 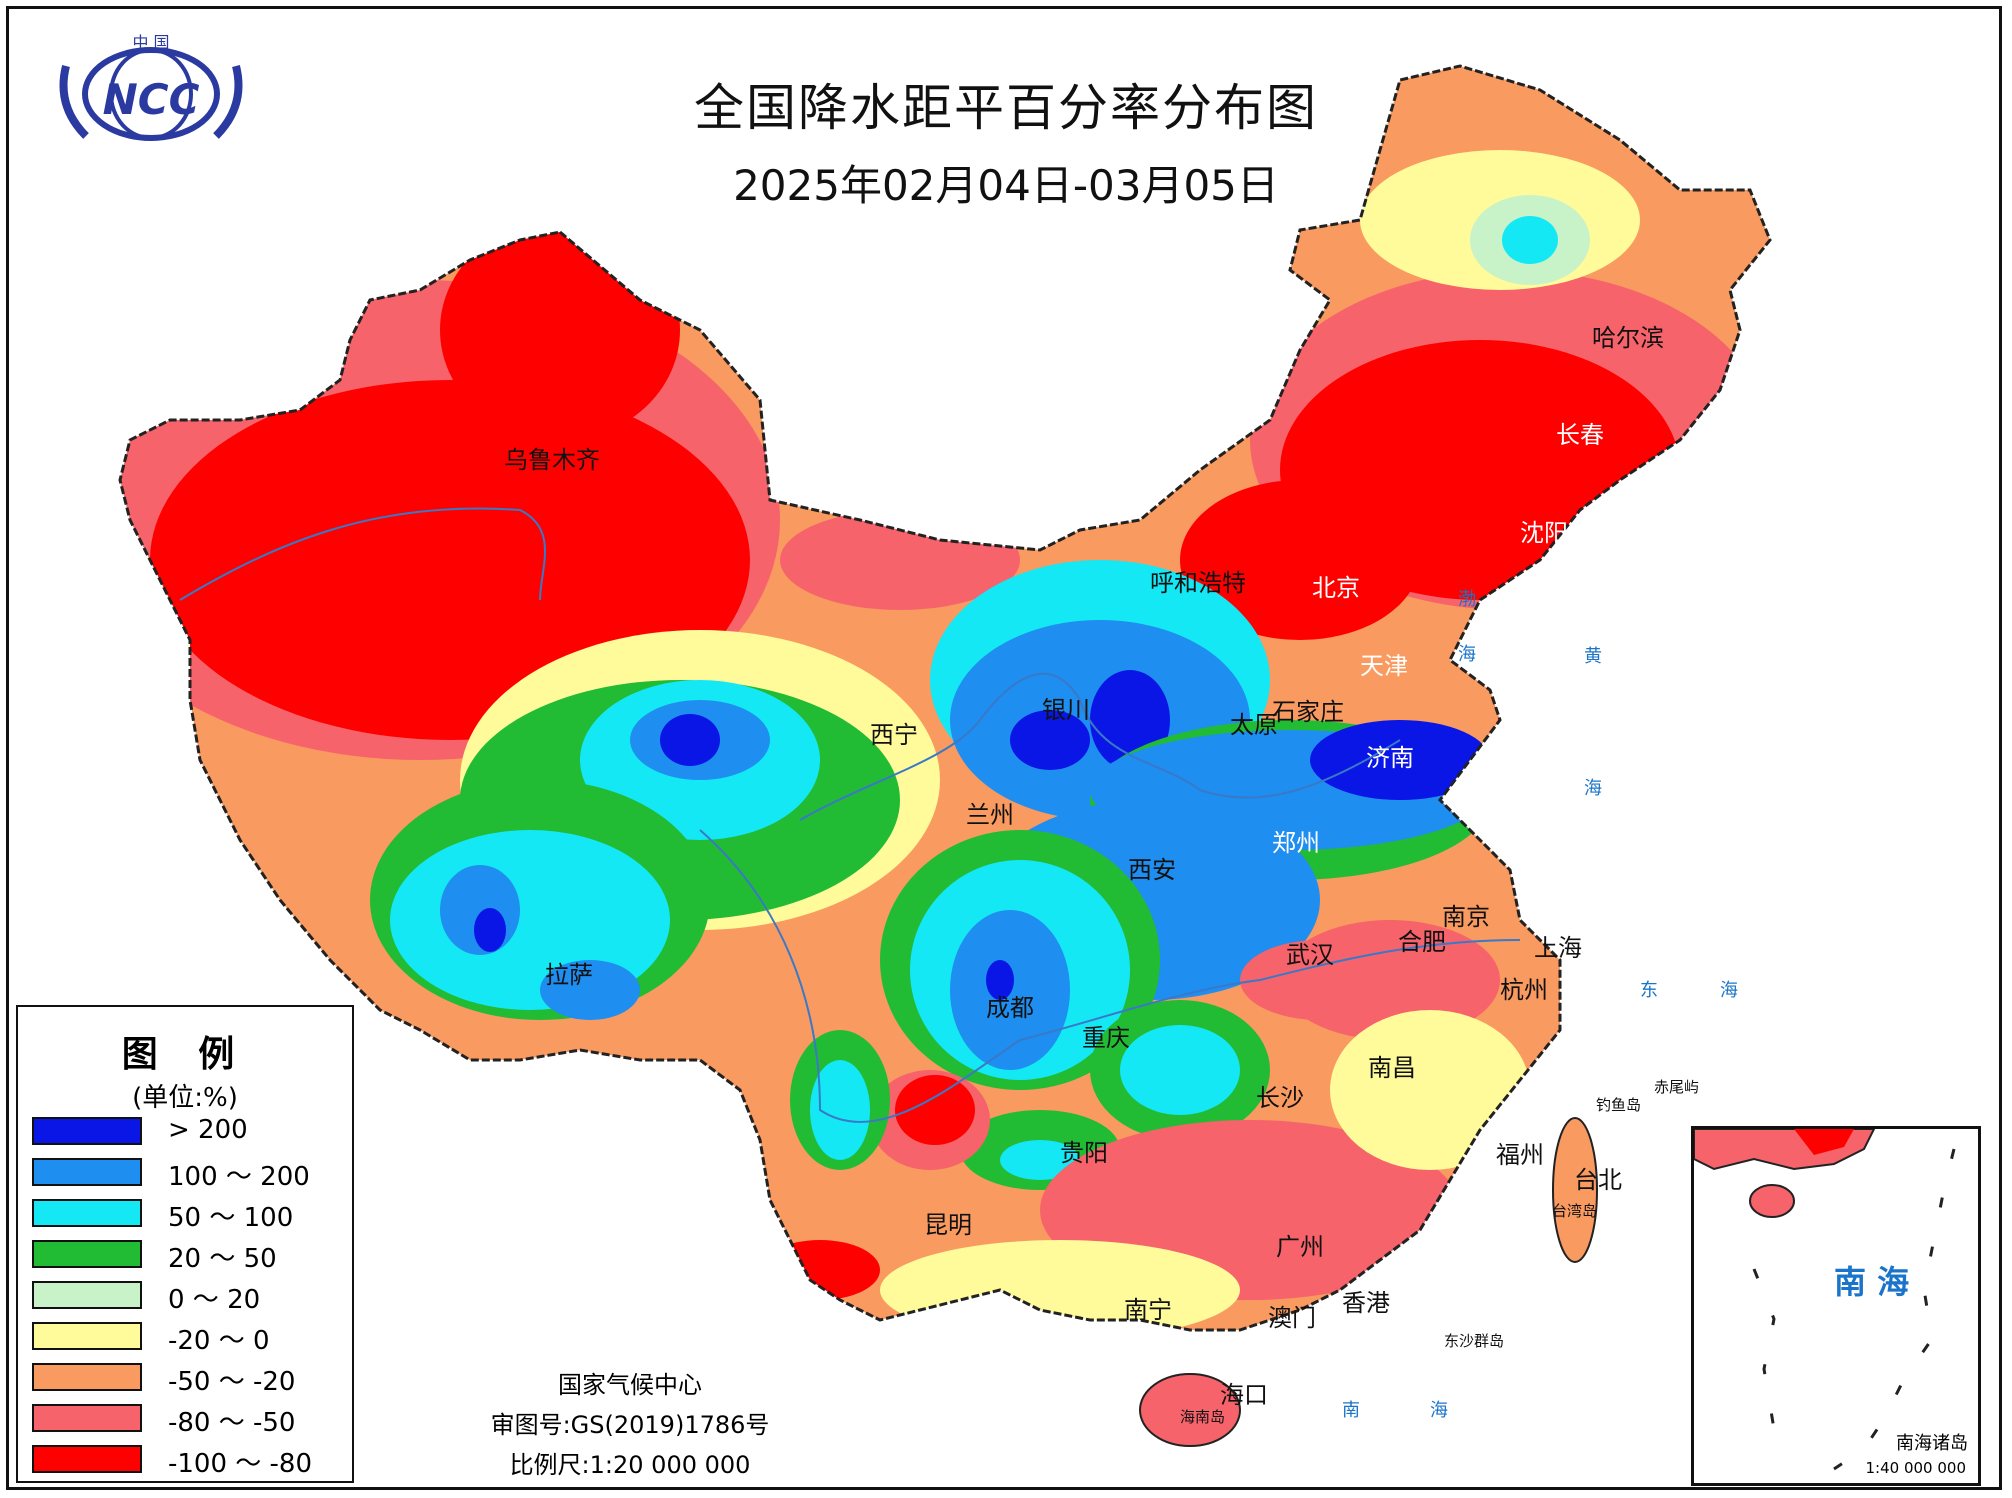 I want to click on footer-scale: 比例尺:1:20 000 000, so click(x=630, y=1465).